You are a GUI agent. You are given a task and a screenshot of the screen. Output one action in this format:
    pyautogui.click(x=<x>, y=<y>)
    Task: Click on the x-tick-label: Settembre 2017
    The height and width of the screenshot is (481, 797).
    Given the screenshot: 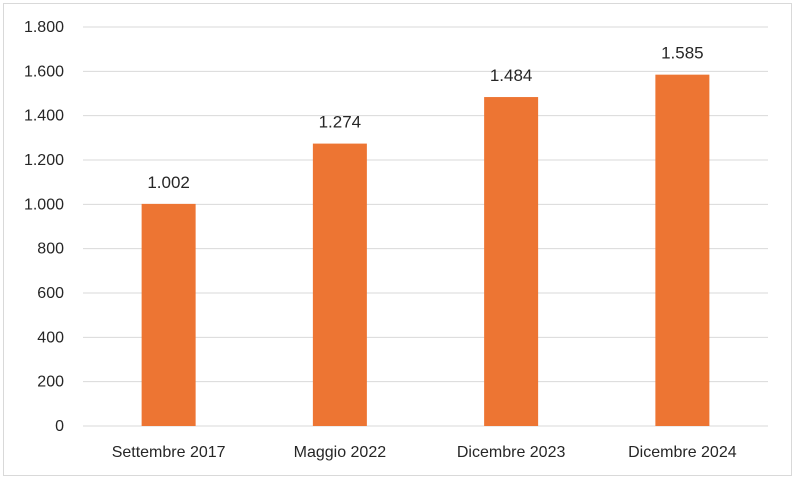 What is the action you would take?
    pyautogui.click(x=169, y=452)
    